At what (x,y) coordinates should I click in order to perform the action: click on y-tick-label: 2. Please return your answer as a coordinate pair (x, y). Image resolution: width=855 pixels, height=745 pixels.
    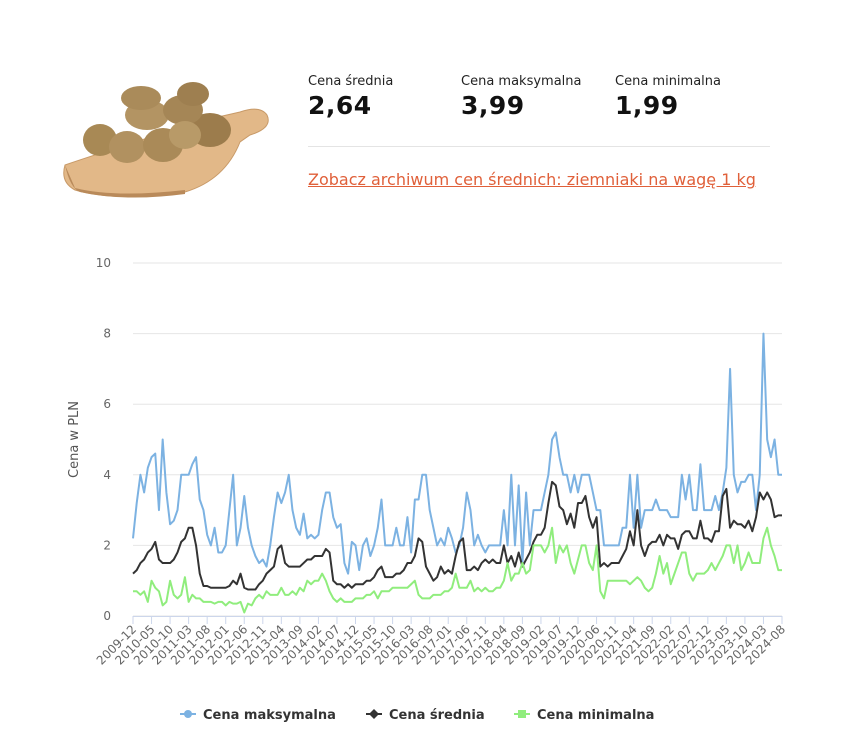
    Looking at the image, I should click on (107, 545).